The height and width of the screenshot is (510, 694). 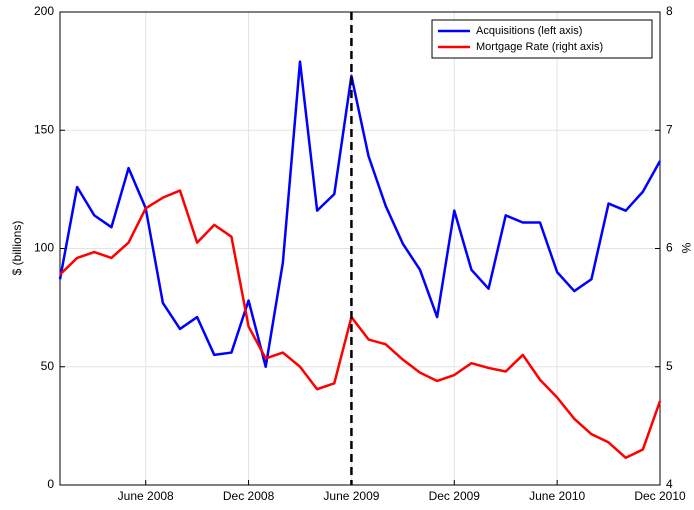 I want to click on y-tick-label: 100, so click(x=44, y=248).